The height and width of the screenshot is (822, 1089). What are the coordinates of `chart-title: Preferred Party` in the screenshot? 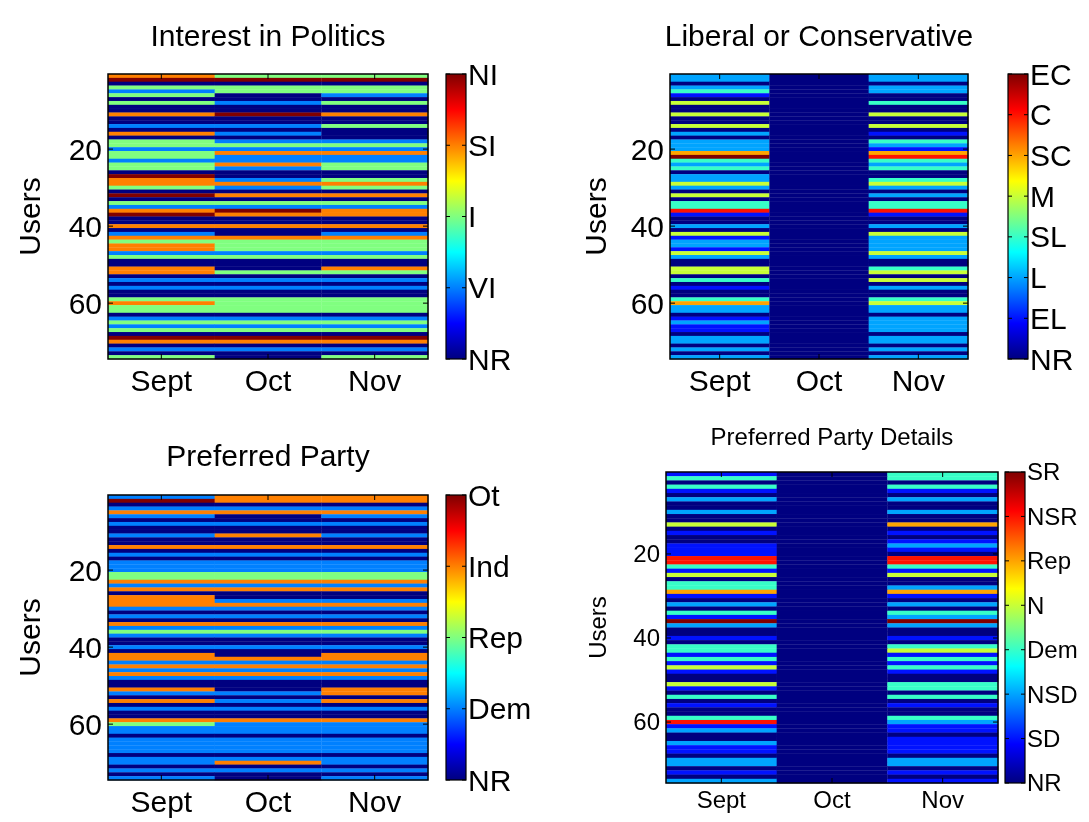 It's located at (268, 455).